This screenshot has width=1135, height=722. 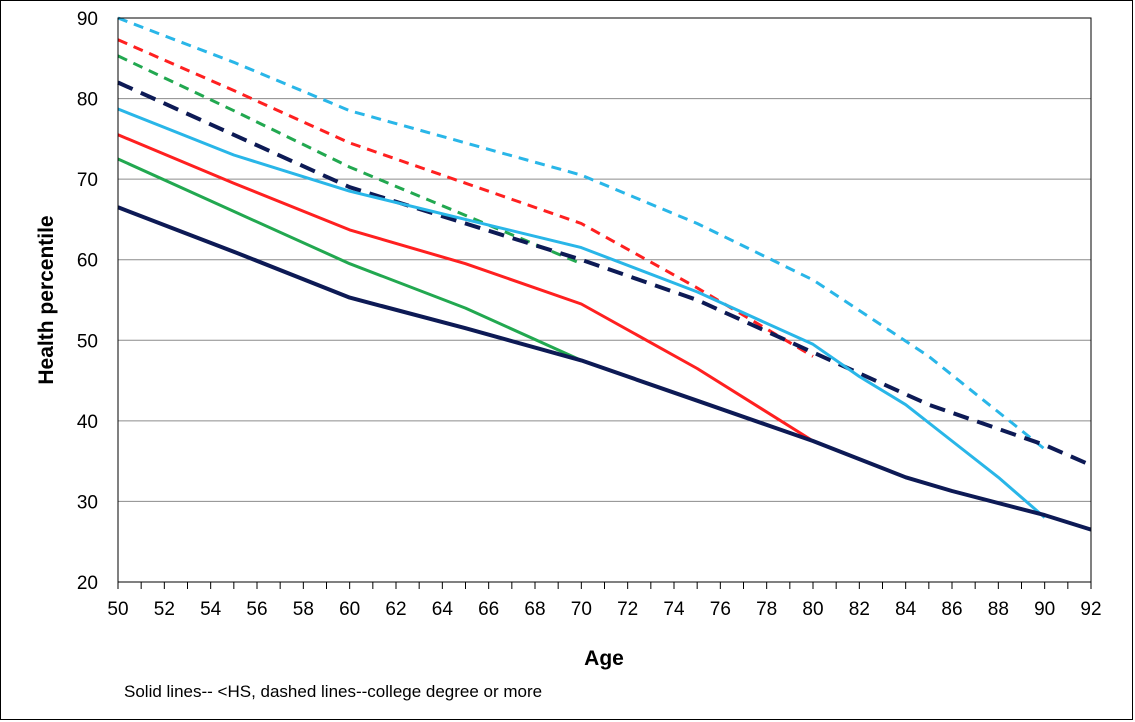 What do you see at coordinates (951, 609) in the screenshot?
I see `x-tick-label: 86` at bounding box center [951, 609].